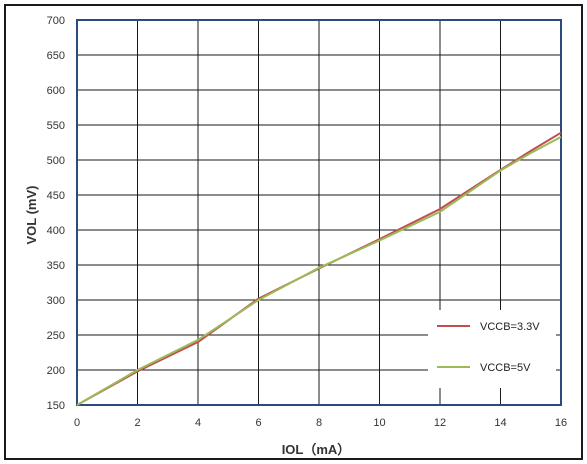  I want to click on y-tick-label: 600, so click(56, 91).